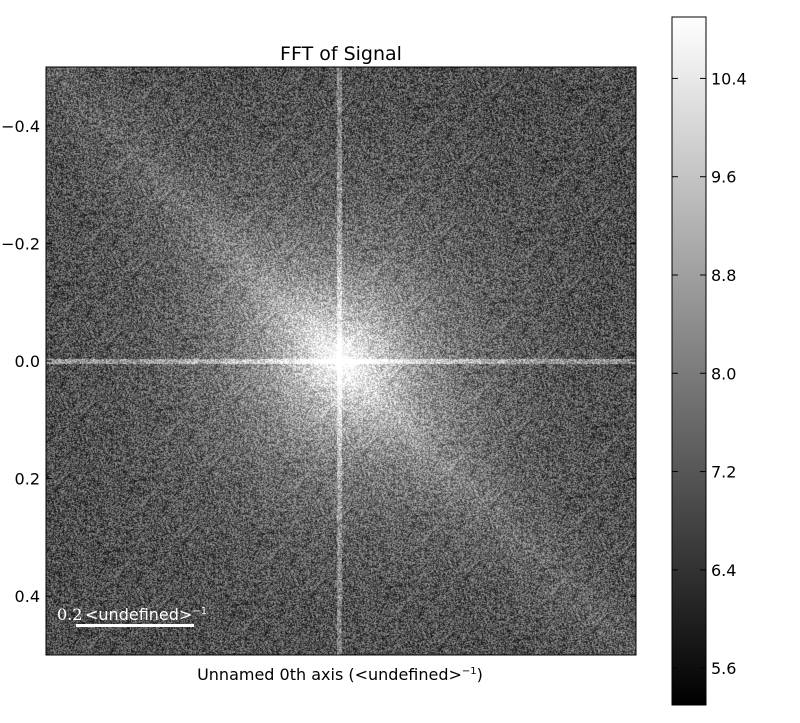 This screenshot has height=723, width=800. I want to click on colorbar, so click(689, 361).